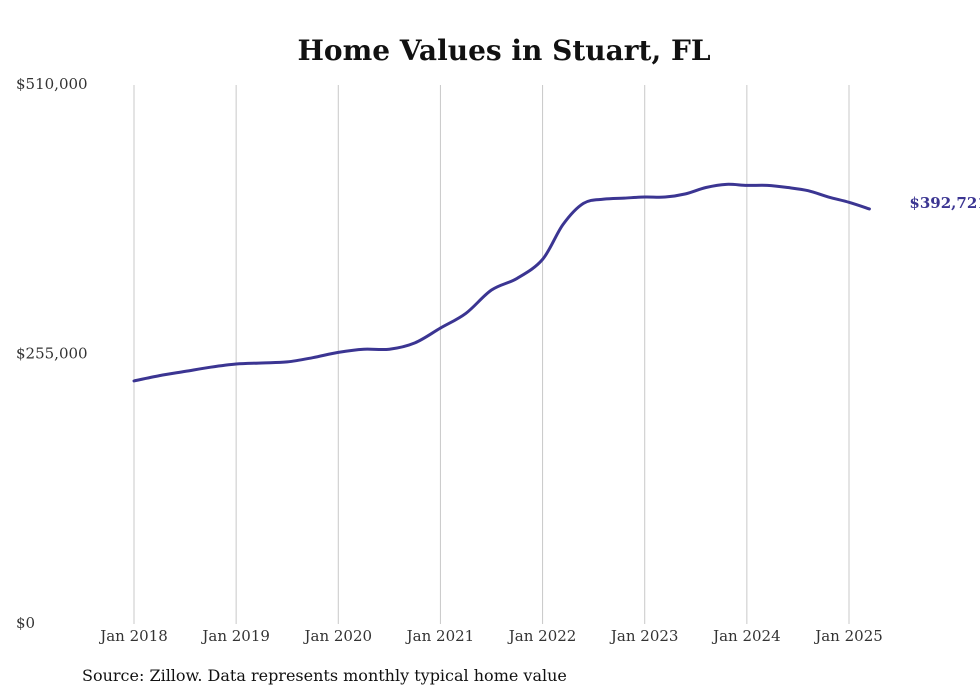 The width and height of the screenshot is (980, 699). What do you see at coordinates (944, 203) in the screenshot?
I see `end-value-label: $392,721` at bounding box center [944, 203].